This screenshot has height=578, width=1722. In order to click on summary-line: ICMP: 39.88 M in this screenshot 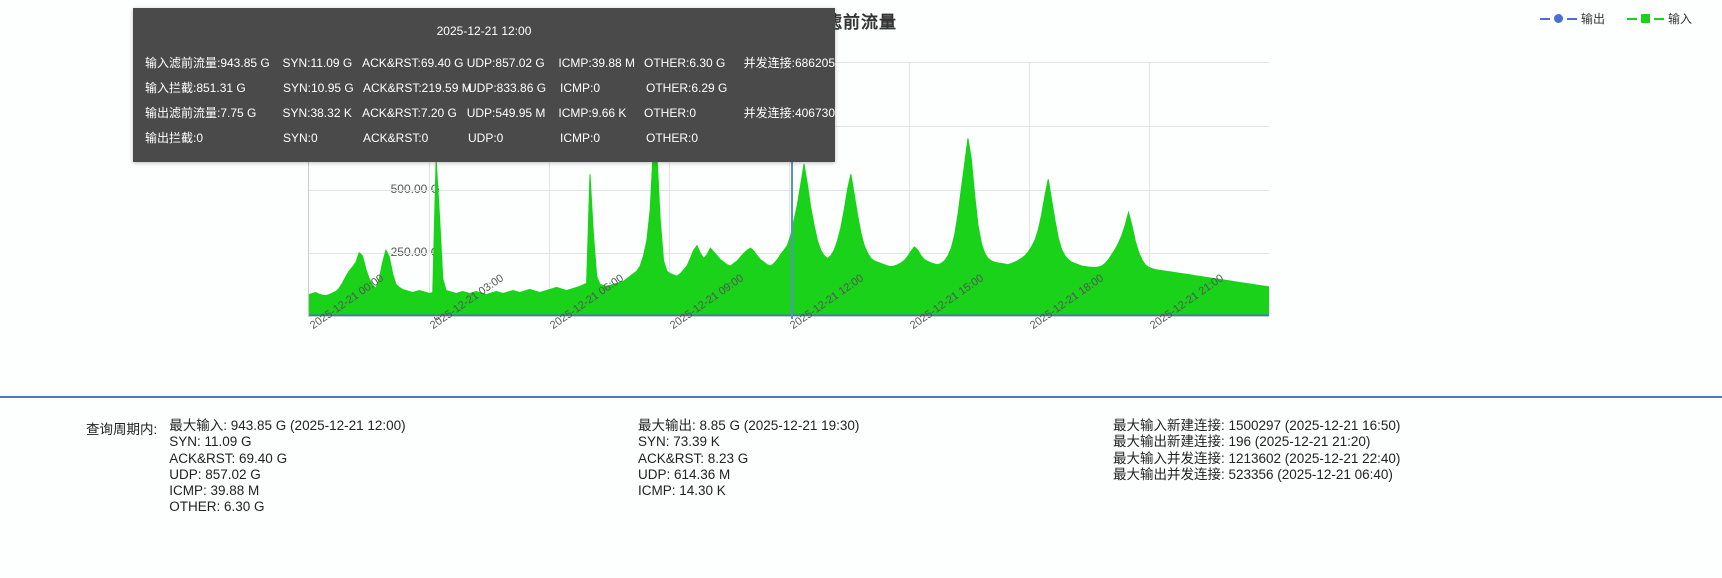, I will do `click(214, 491)`.